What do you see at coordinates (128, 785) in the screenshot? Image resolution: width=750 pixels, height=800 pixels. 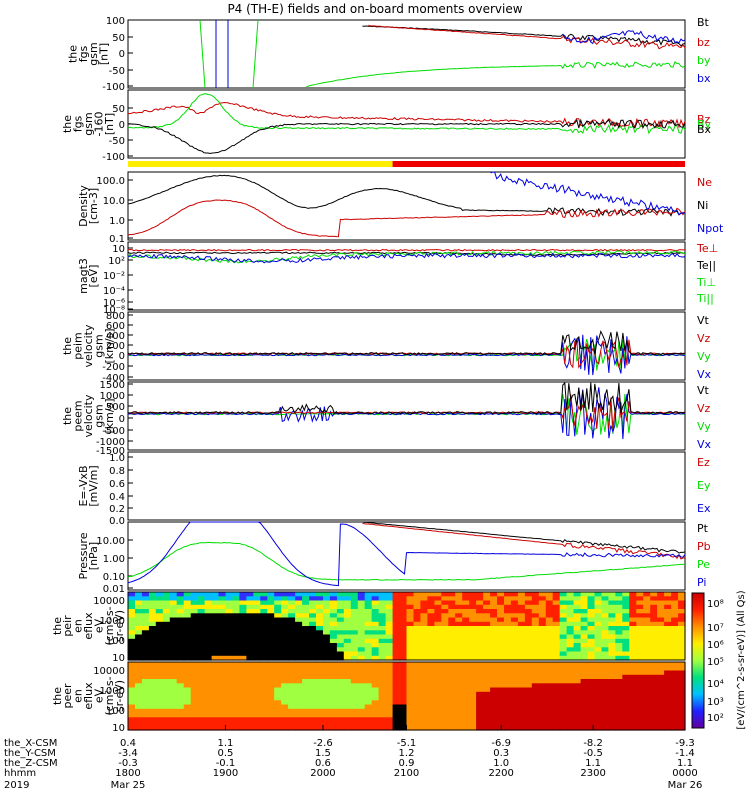 I see `date-start: Mar 25` at bounding box center [128, 785].